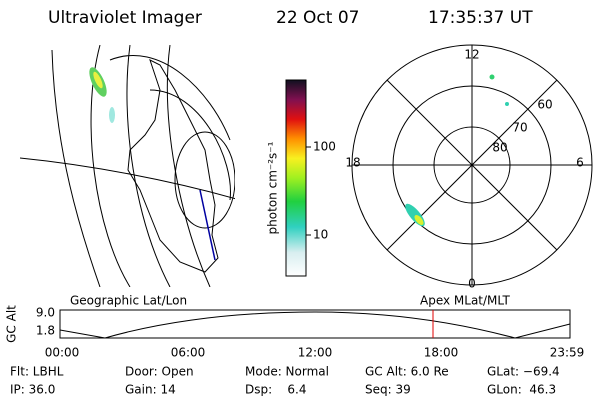 The width and height of the screenshot is (600, 400). I want to click on status-field: Mode: Normal, so click(287, 372).